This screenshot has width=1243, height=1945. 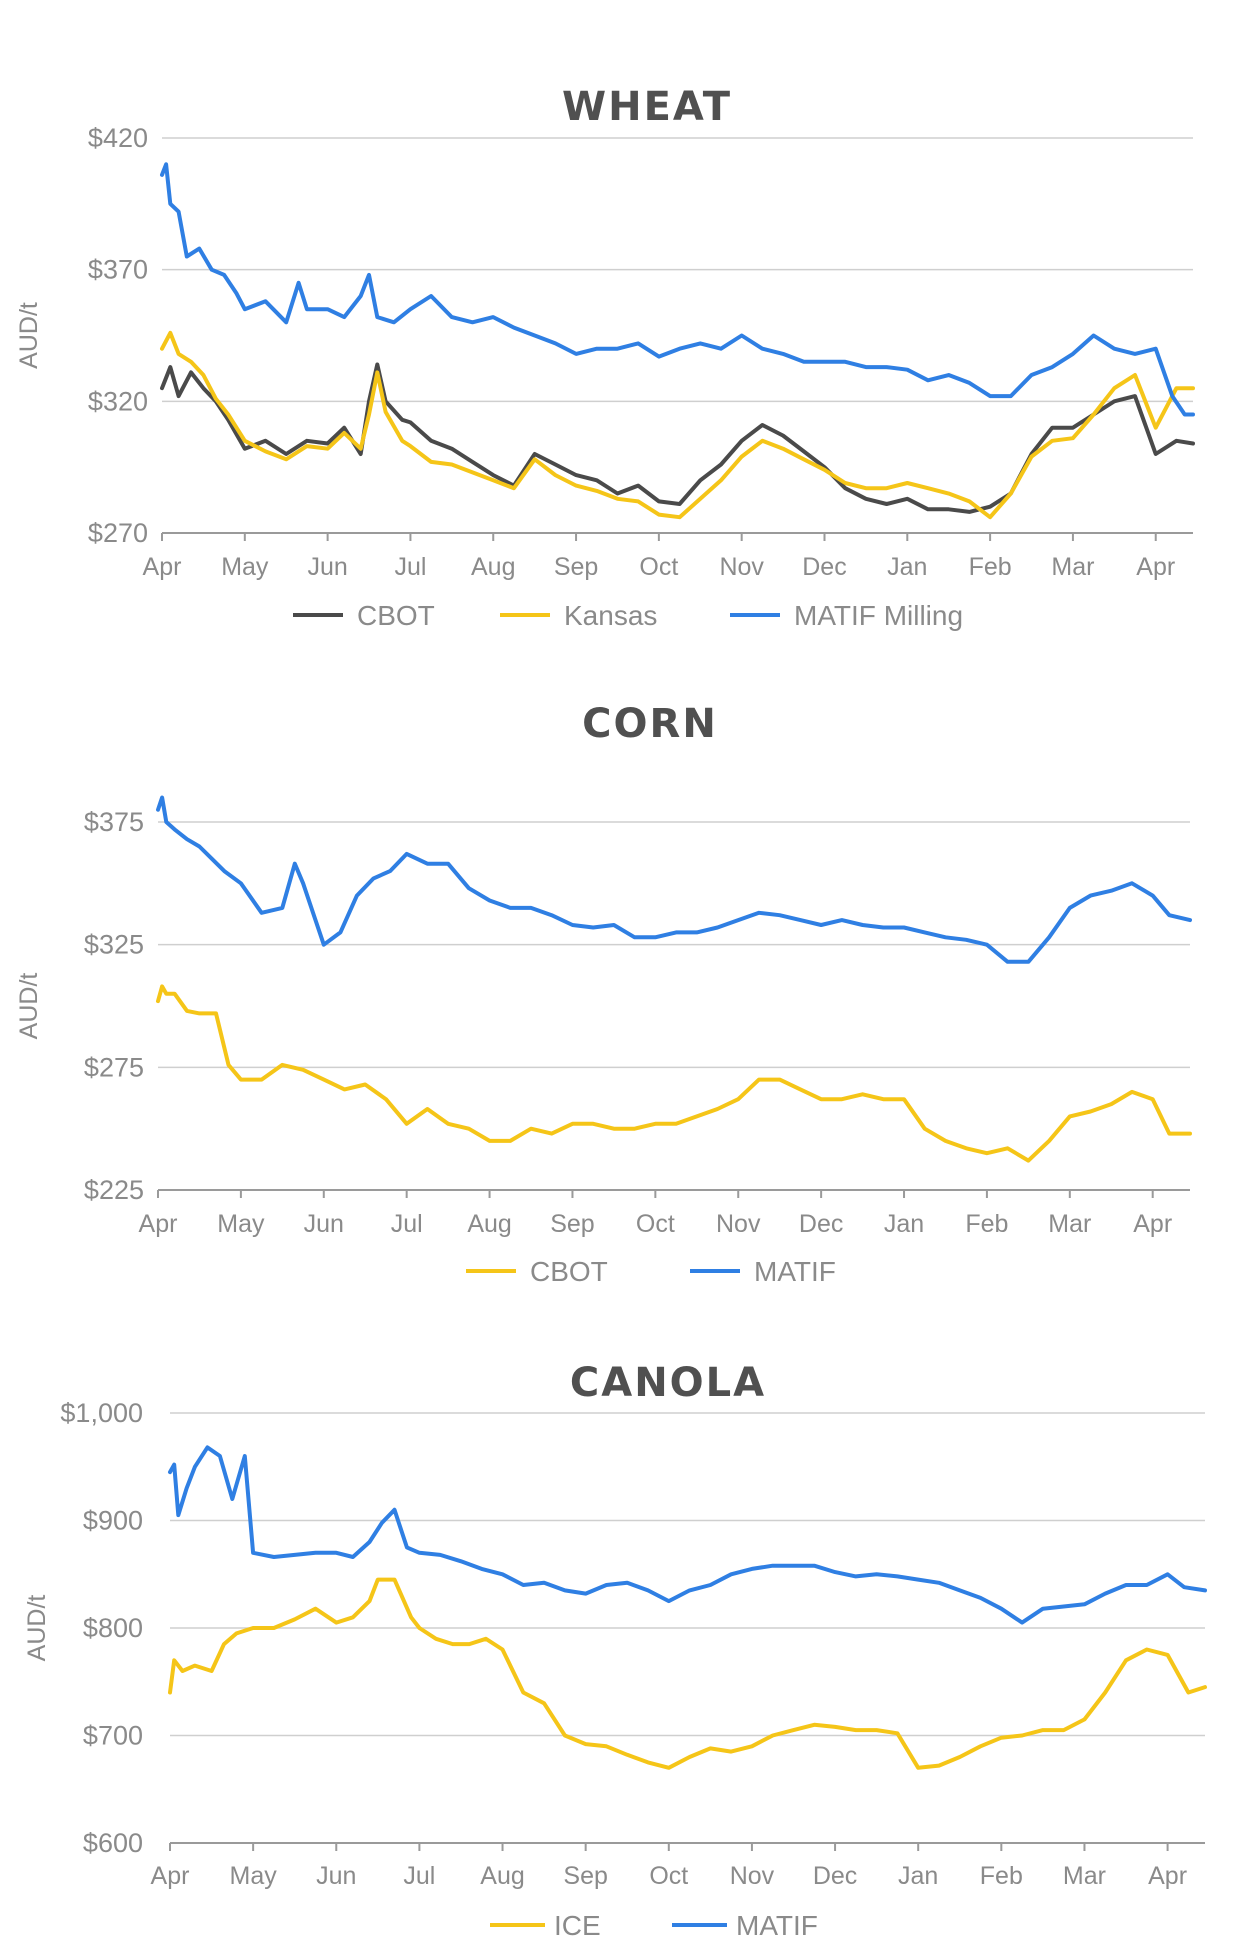 I want to click on series-line-kansas, so click(x=677, y=425).